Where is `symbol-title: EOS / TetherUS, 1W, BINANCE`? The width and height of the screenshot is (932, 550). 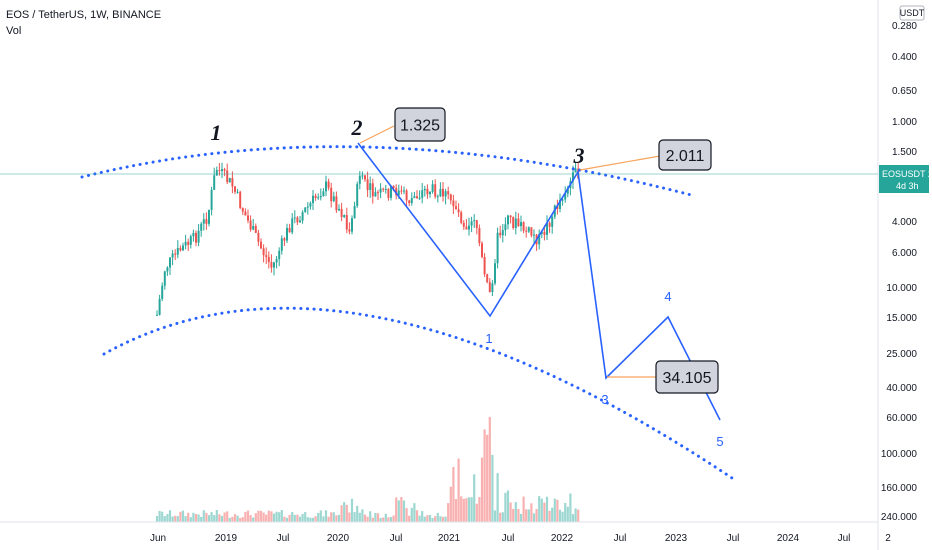 symbol-title: EOS / TetherUS, 1W, BINANCE is located at coordinates (84, 15).